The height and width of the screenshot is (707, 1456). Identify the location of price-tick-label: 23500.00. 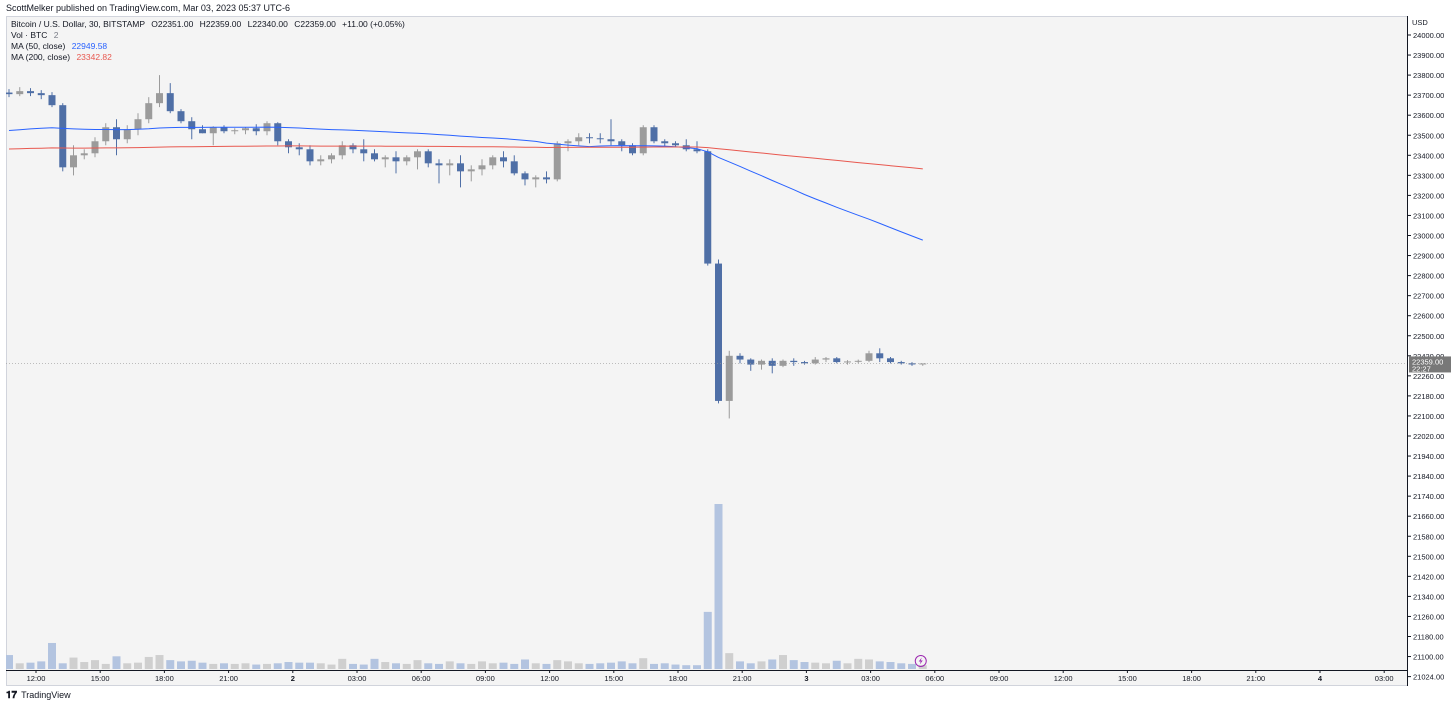
(1428, 135).